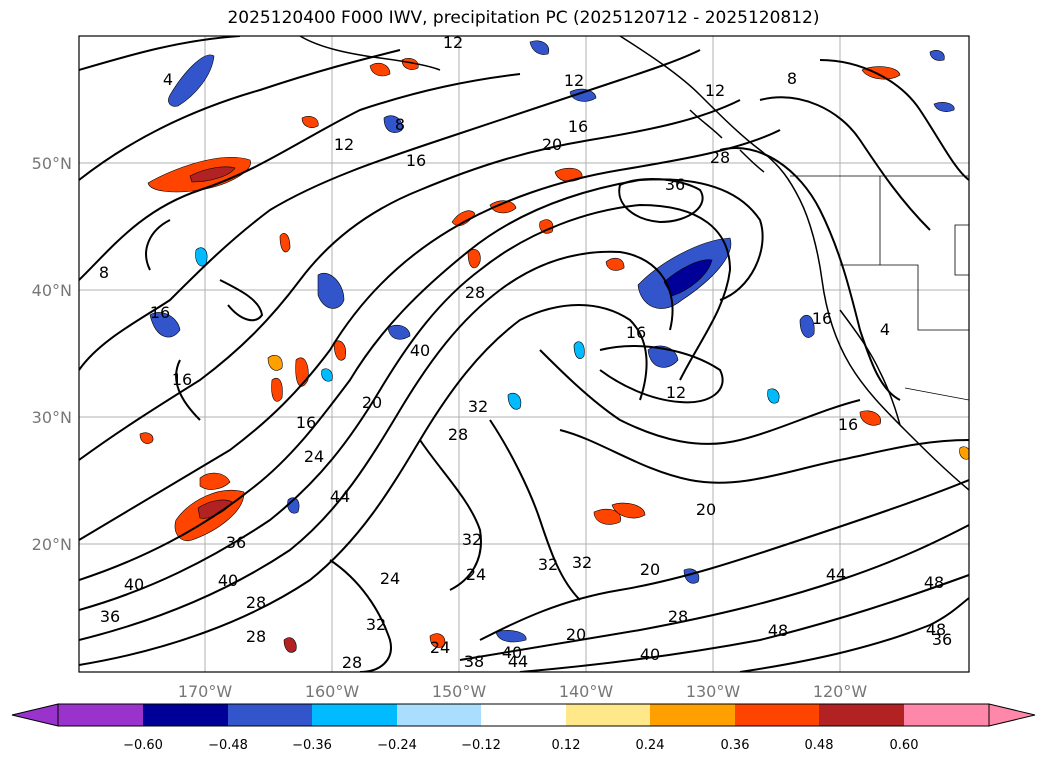  Describe the element at coordinates (735, 745) in the screenshot. I see `colorbar-tick: 0.36` at that location.